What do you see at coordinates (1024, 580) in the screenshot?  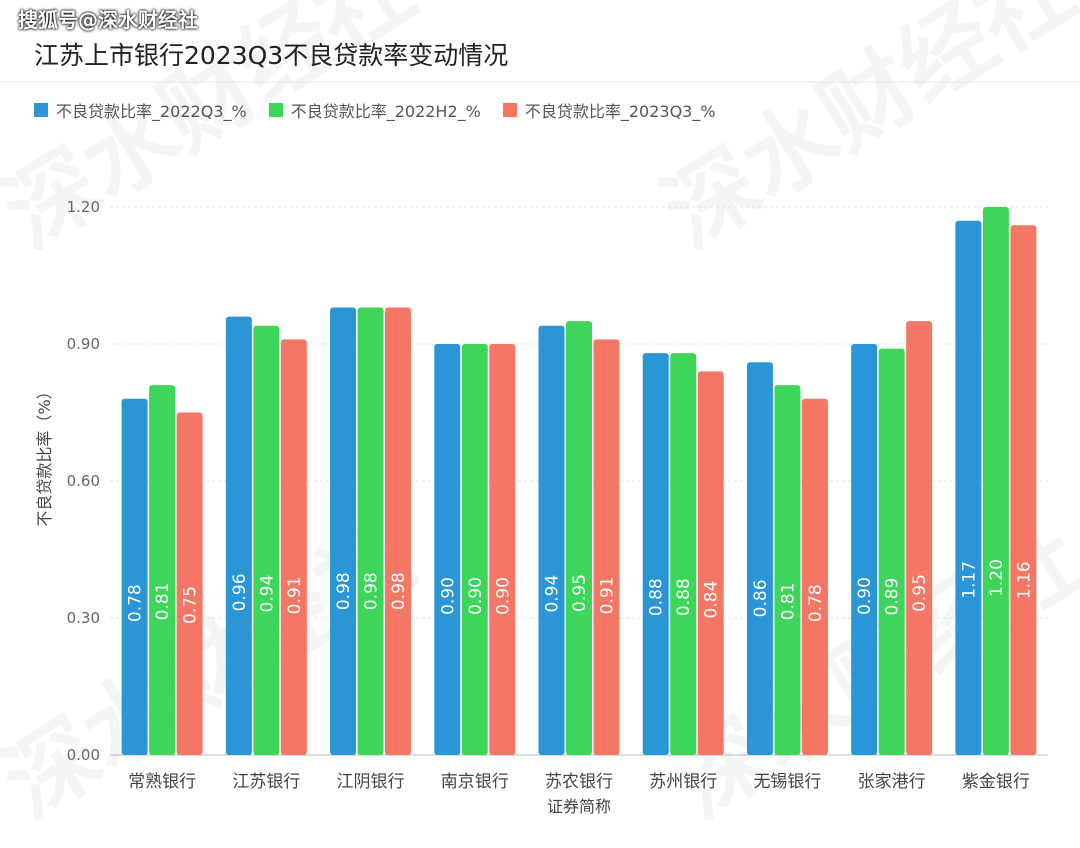 I see `bar-value-label: 1.16` at bounding box center [1024, 580].